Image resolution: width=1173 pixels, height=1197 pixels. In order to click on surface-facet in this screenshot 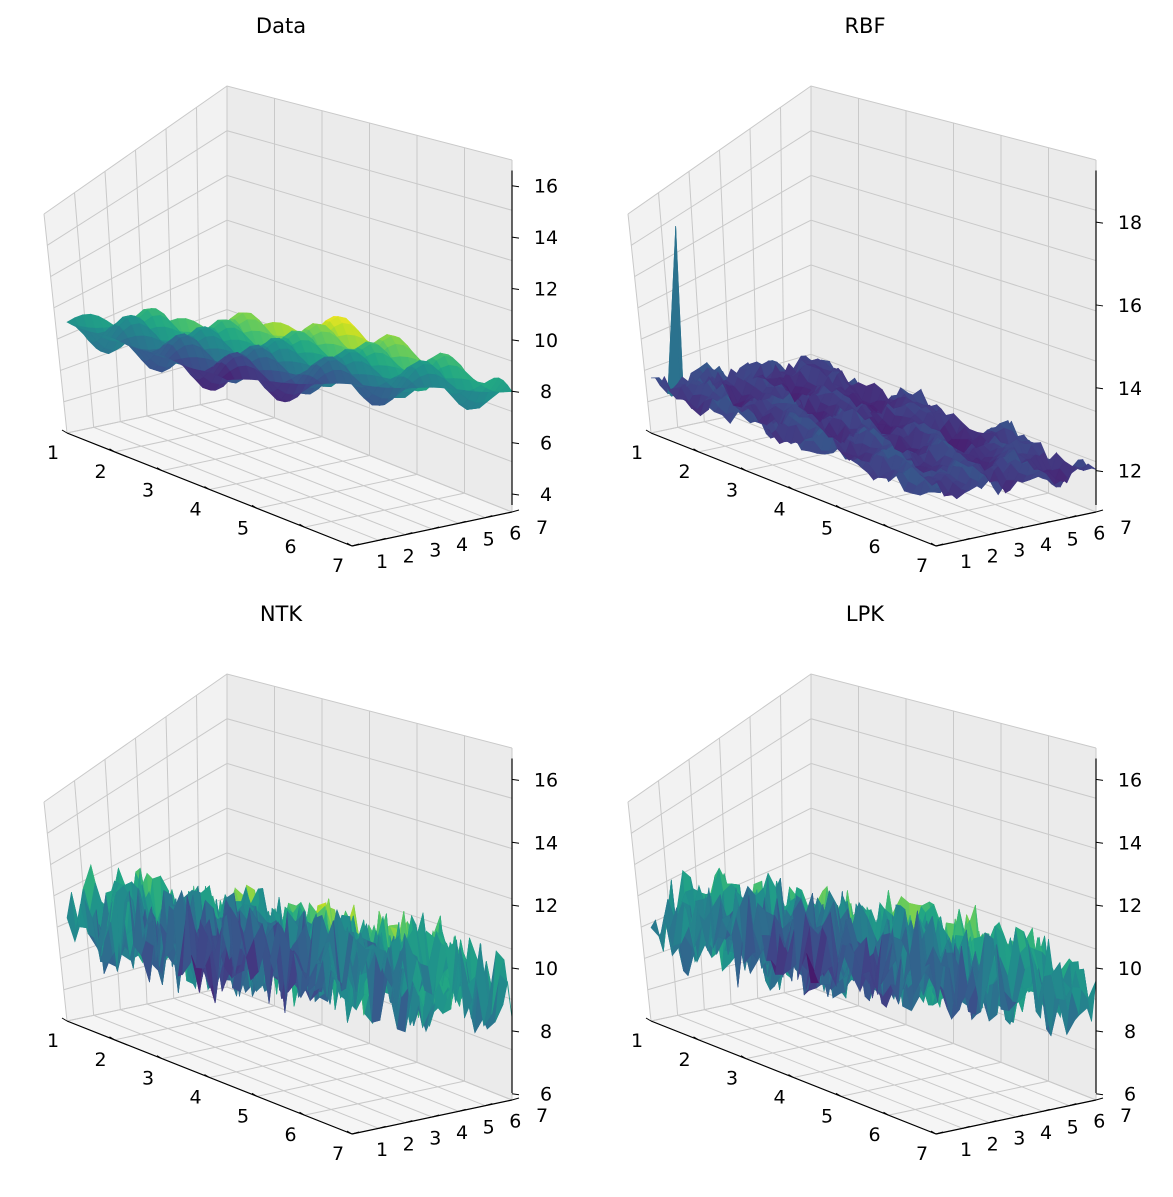, I will do `click(505, 388)`.